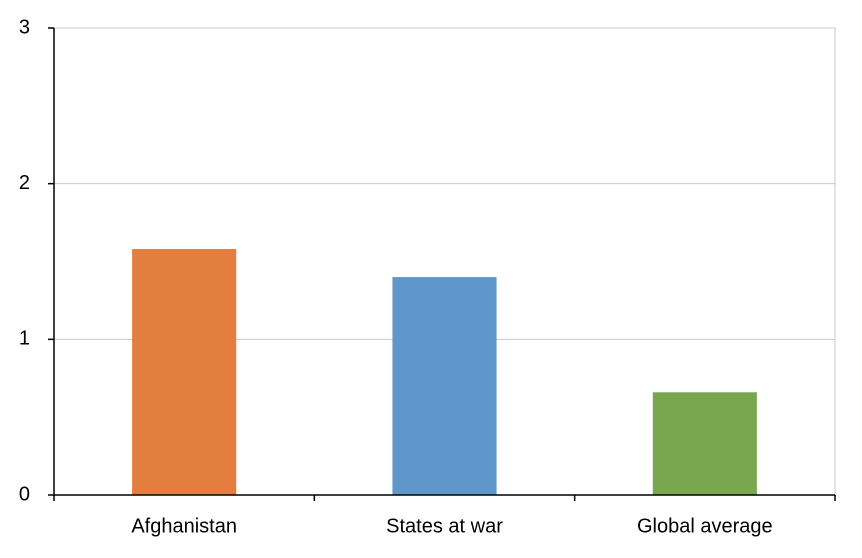 Image resolution: width=862 pixels, height=558 pixels. Describe the element at coordinates (184, 526) in the screenshot. I see `x-tick-label: Afghanistan` at that location.